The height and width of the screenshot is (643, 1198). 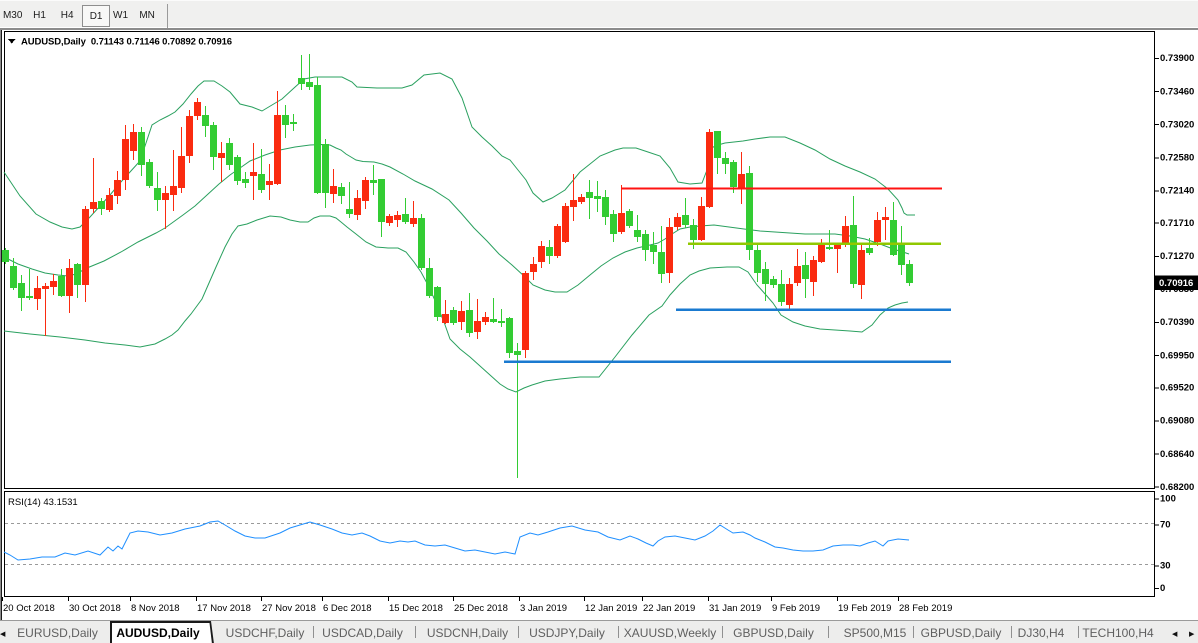 I want to click on svg-text: 0.72580, so click(x=1177, y=158).